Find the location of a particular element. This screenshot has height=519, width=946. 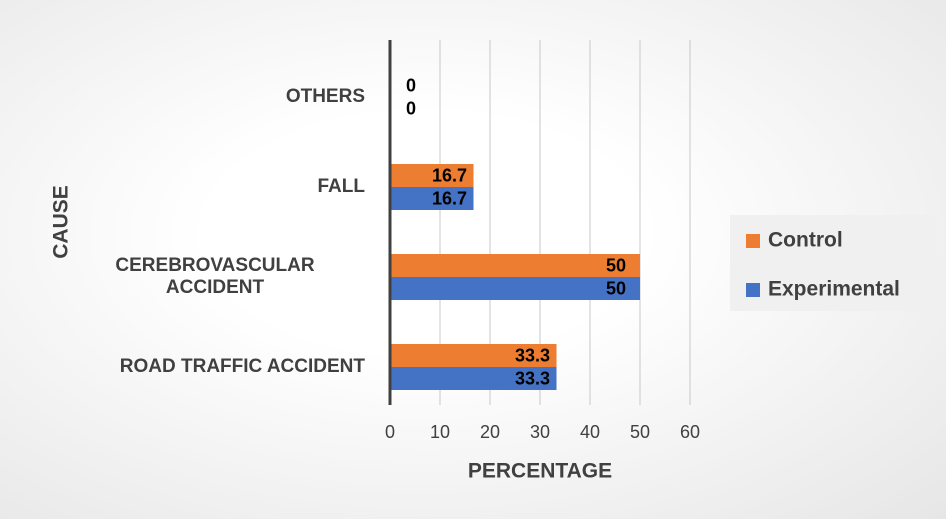

y-tick-text: CEREBROVASCULAR ACCIDENT is located at coordinates (215, 276).